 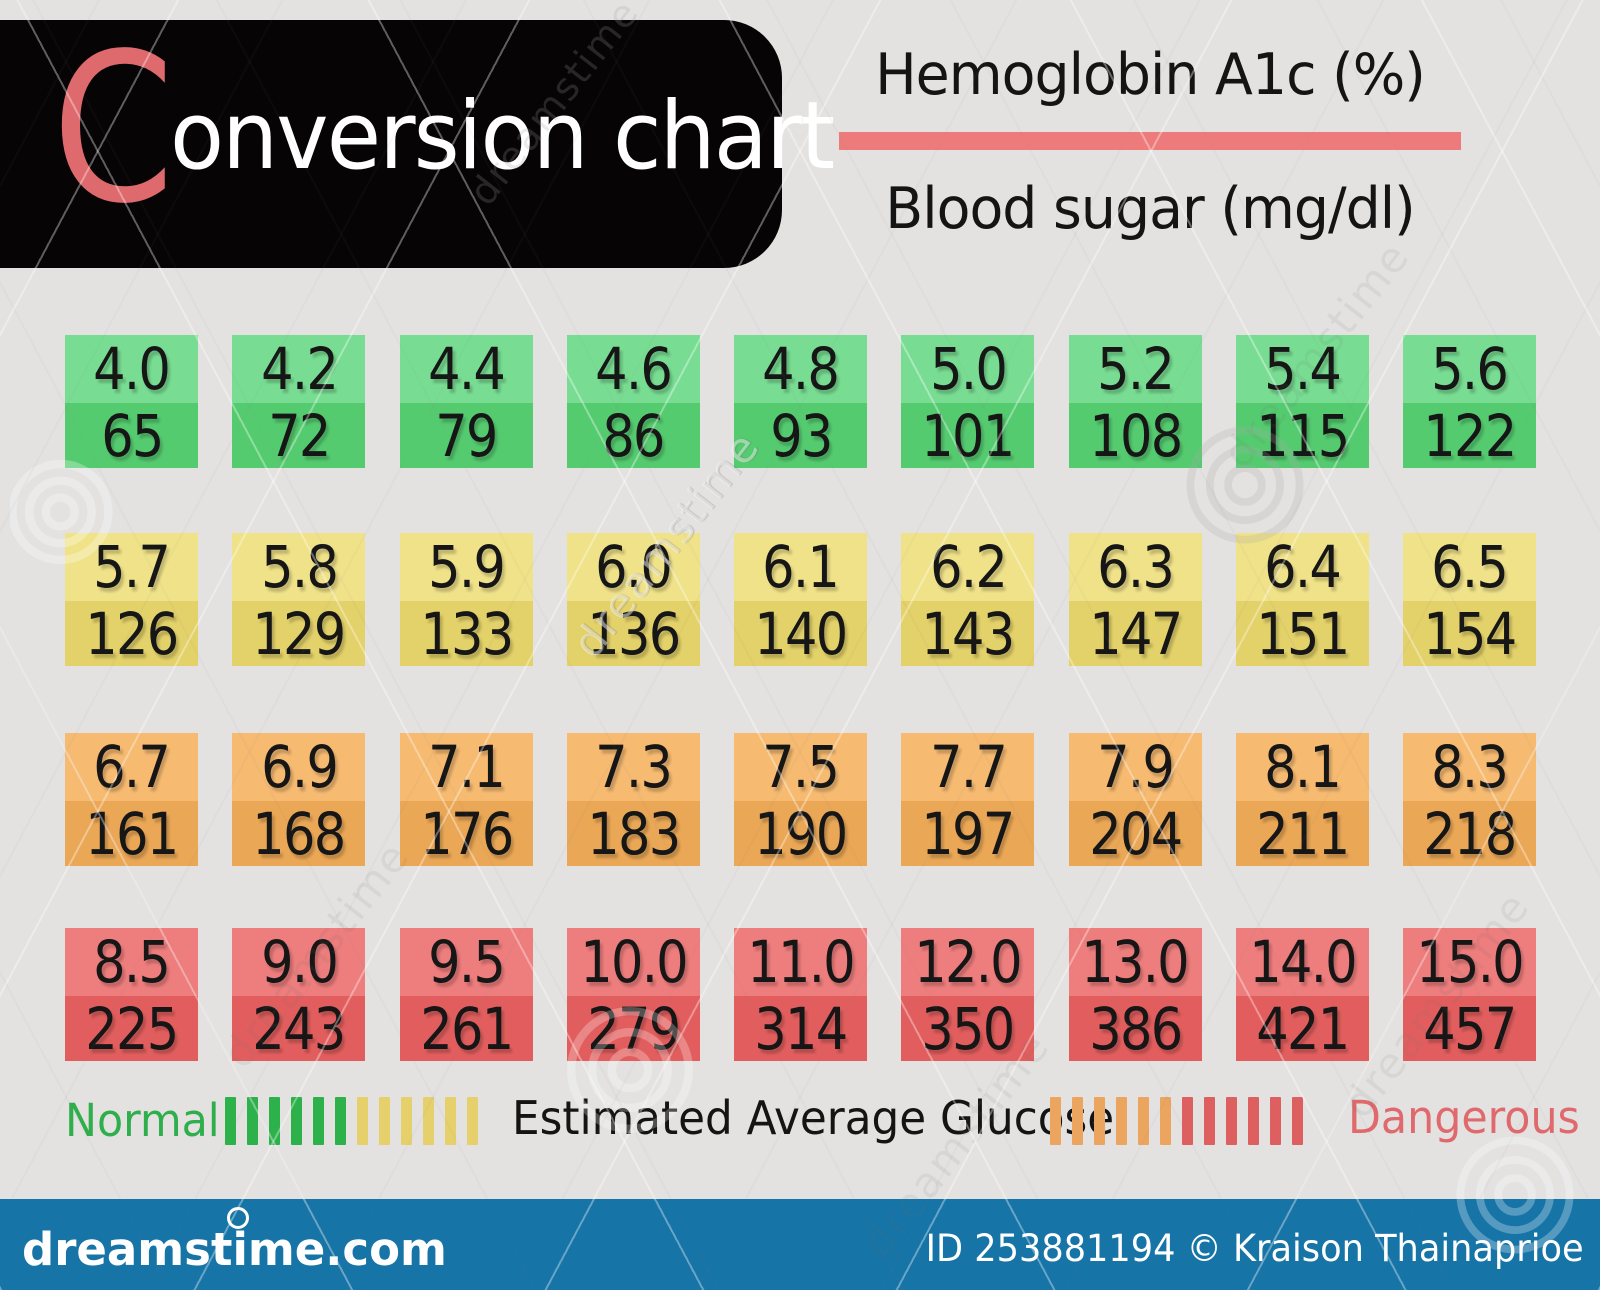 I want to click on a1c-value: 8.3, so click(x=1470, y=767).